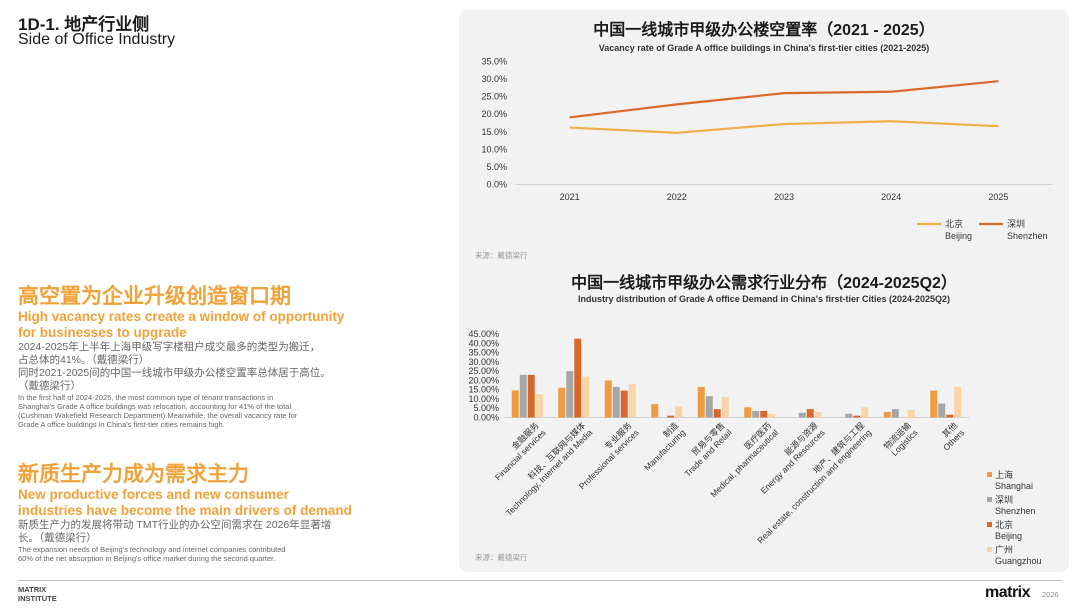  Describe the element at coordinates (153, 494) in the screenshot. I see `section2-heading-en-1: New productive forces and new consumer` at that location.